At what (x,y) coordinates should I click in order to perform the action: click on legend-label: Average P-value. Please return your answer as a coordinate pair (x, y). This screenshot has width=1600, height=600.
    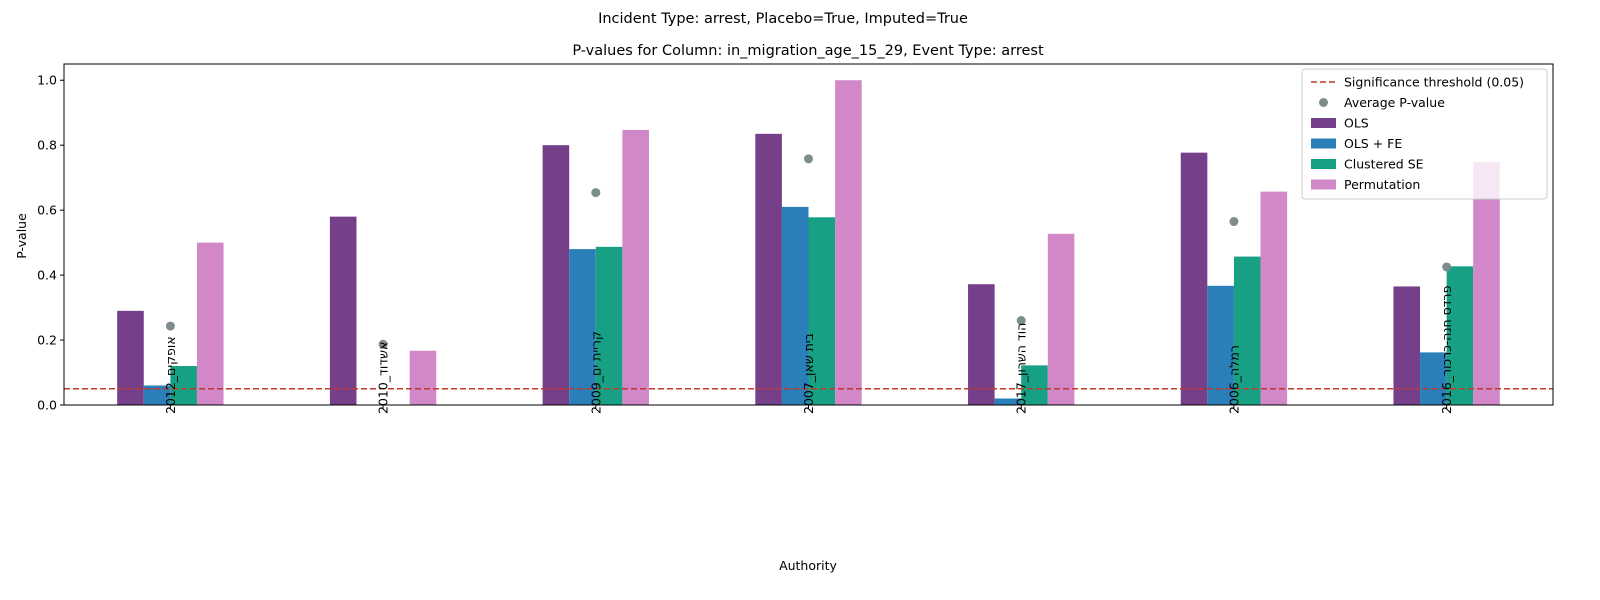
    Looking at the image, I should click on (1394, 102).